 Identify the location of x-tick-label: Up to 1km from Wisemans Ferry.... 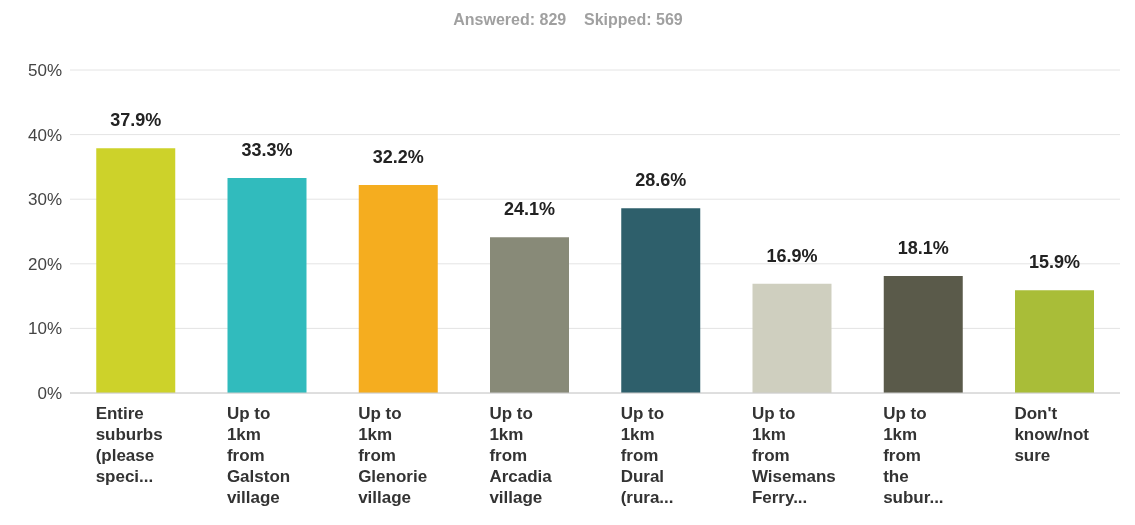
(793, 455).